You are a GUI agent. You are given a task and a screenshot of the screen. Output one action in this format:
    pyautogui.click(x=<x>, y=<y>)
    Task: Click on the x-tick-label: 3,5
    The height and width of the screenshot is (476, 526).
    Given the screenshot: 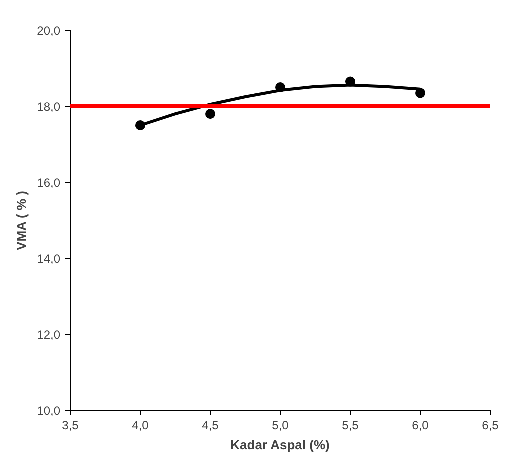 What is the action you would take?
    pyautogui.click(x=71, y=425)
    